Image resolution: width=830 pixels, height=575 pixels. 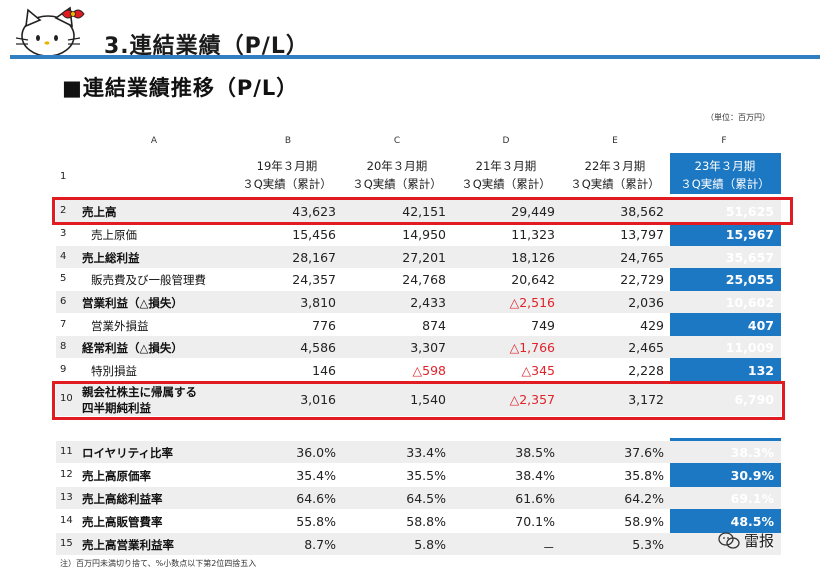 What do you see at coordinates (642, 257) in the screenshot?
I see `cell-value: 24,765` at bounding box center [642, 257].